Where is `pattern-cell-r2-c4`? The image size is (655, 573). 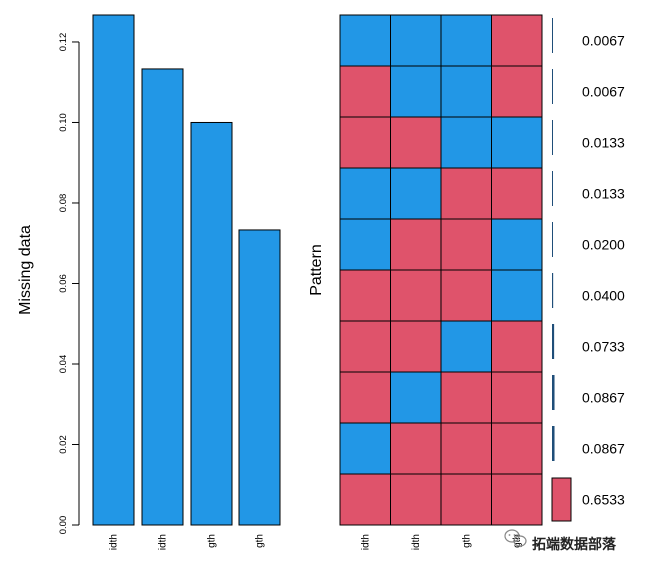 pattern-cell-r2-c4 is located at coordinates (517, 91).